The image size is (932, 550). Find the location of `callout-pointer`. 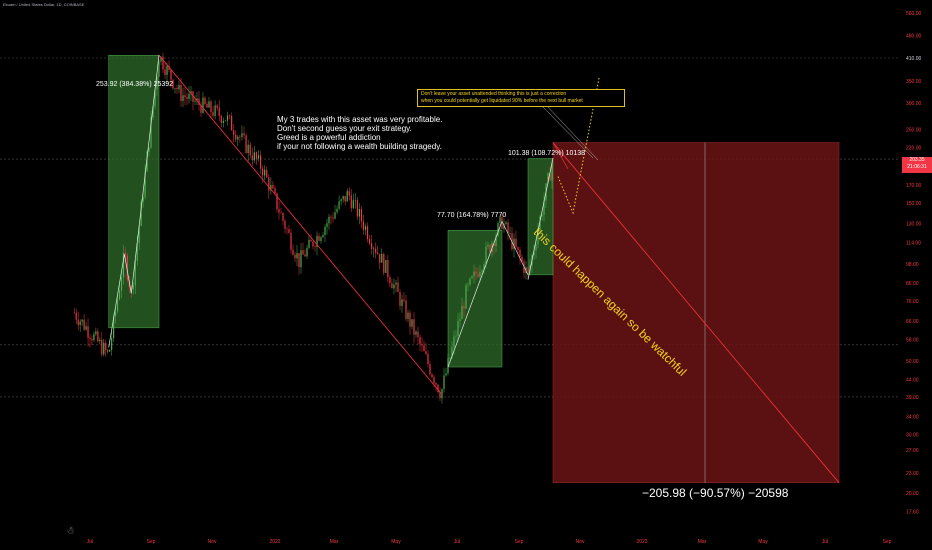

callout-pointer is located at coordinates (571, 132).